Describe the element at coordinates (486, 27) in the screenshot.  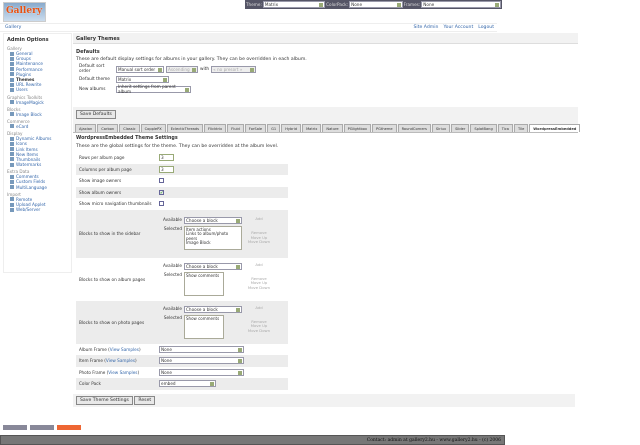
I see `logout-link: Logout` at that location.